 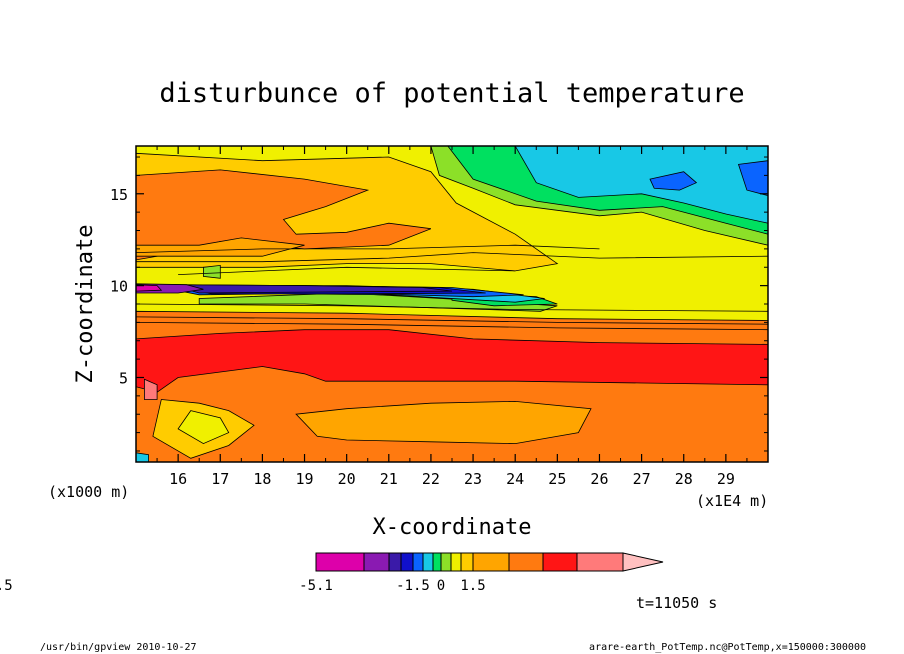 I want to click on y-tick-label: 5, so click(x=123, y=378).